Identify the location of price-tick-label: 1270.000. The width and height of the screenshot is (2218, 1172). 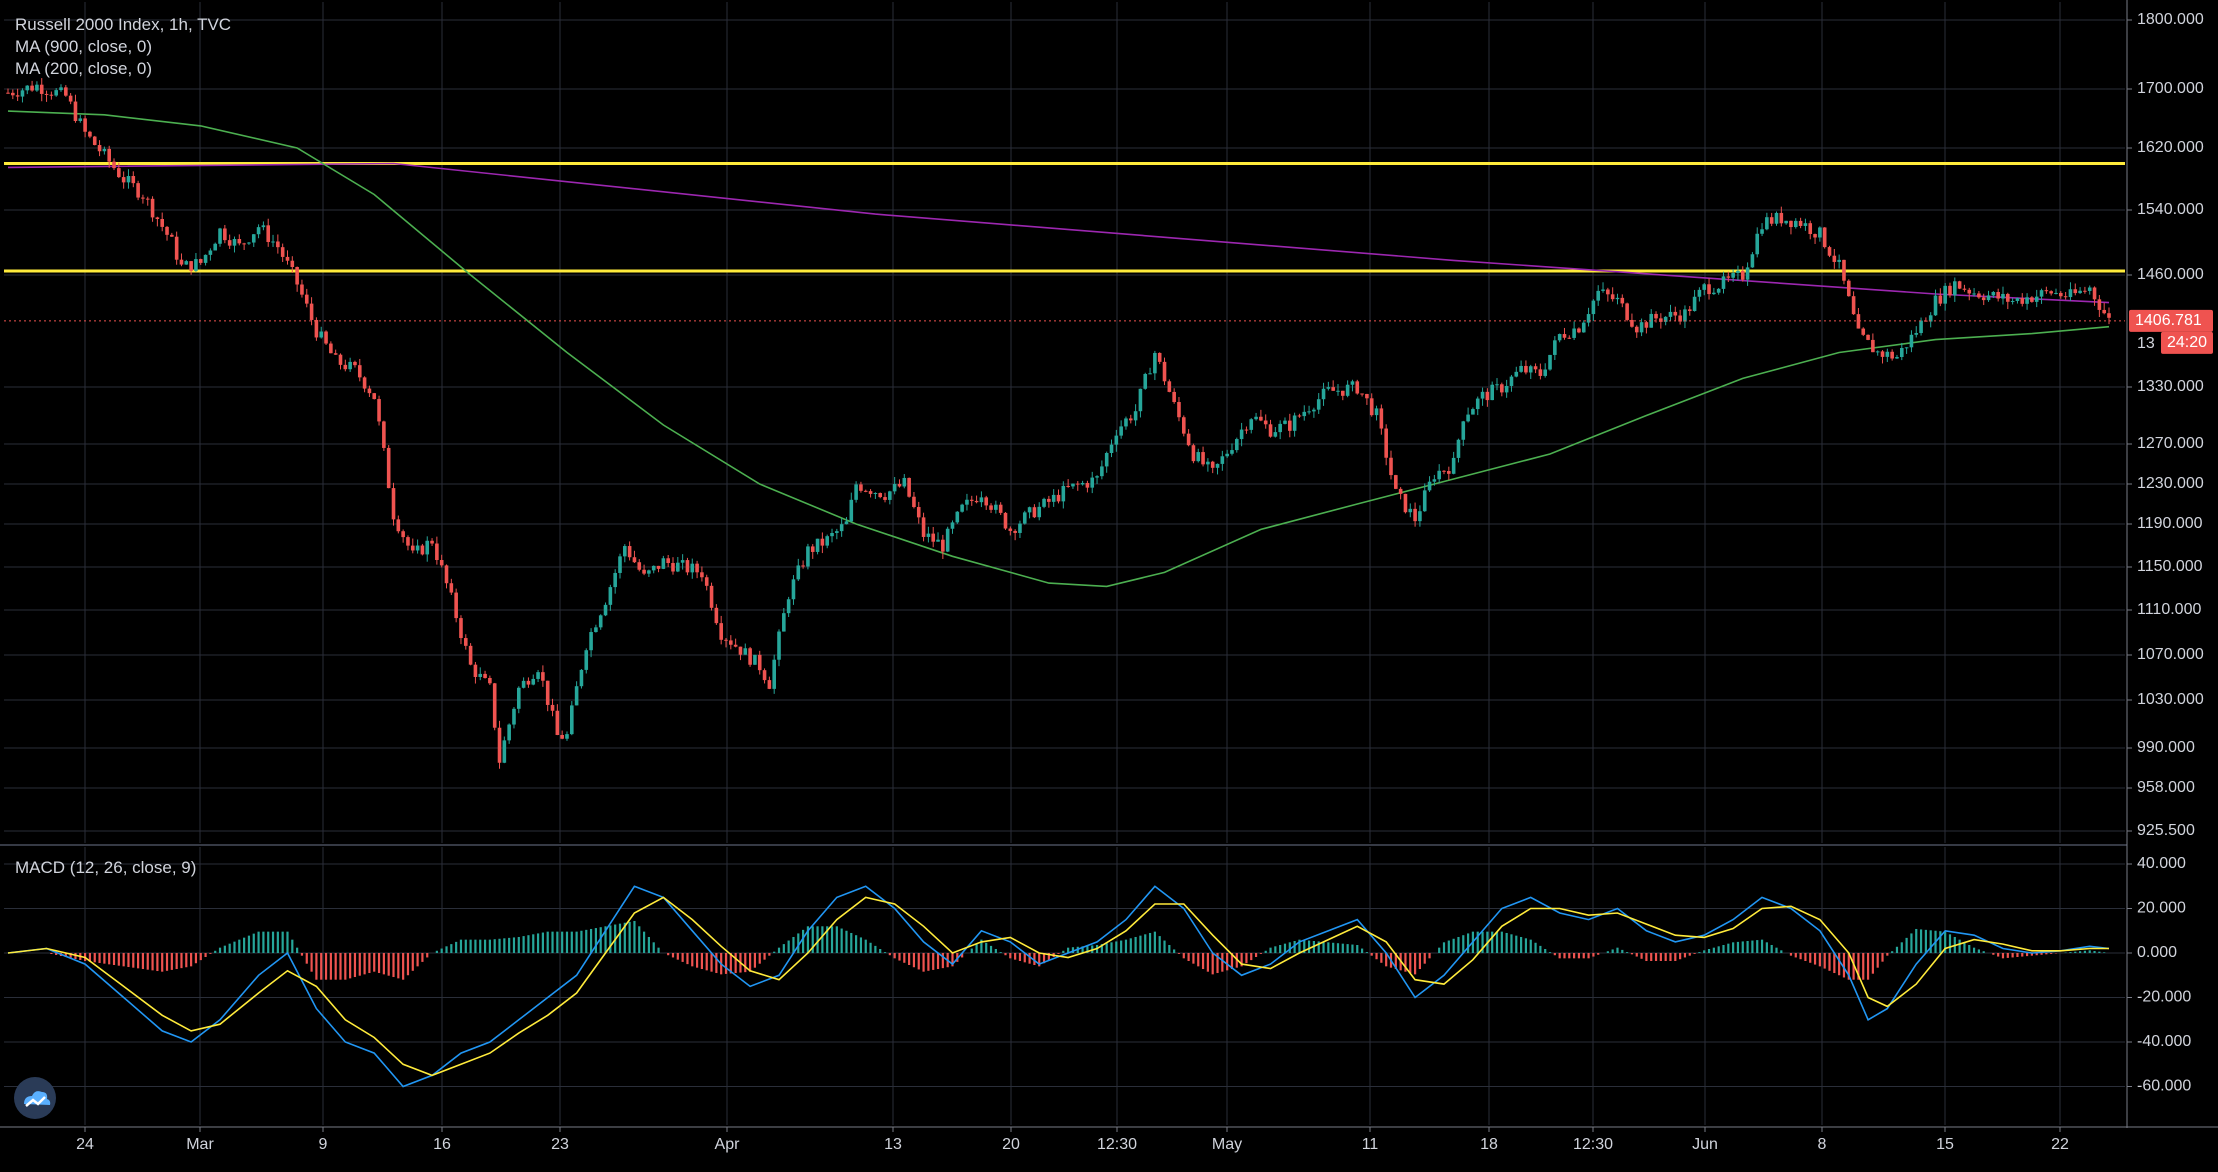
(2170, 443).